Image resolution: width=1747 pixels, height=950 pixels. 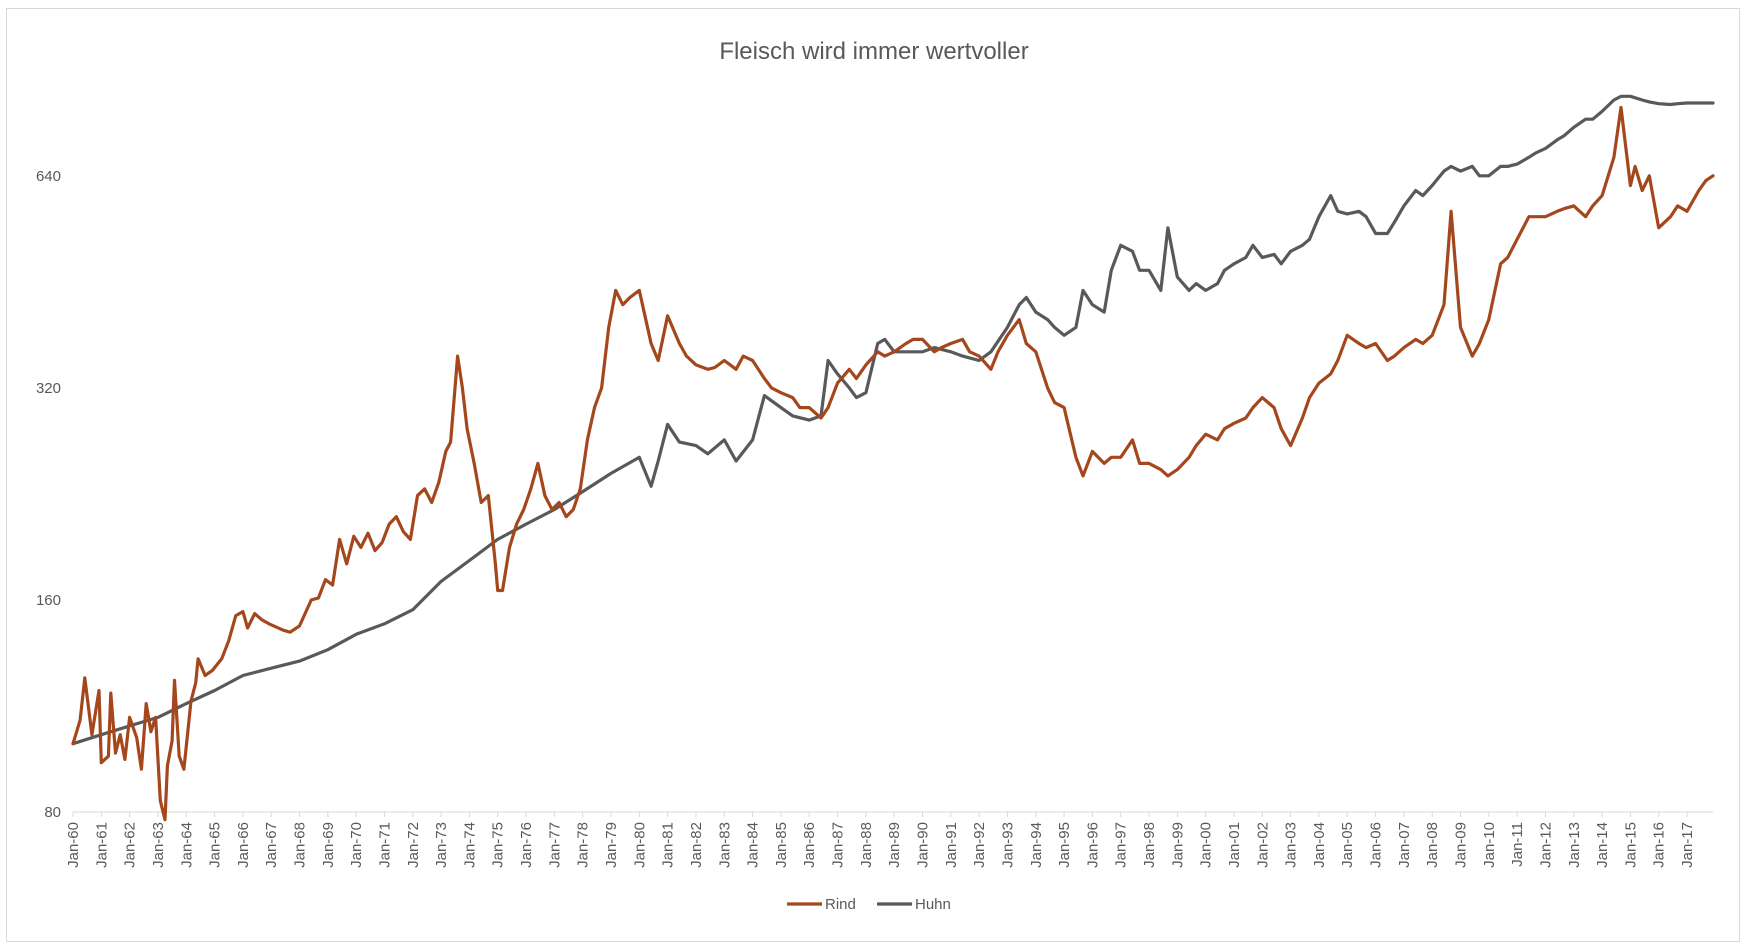 I want to click on x-tick-label: Jan-81, so click(x=668, y=845).